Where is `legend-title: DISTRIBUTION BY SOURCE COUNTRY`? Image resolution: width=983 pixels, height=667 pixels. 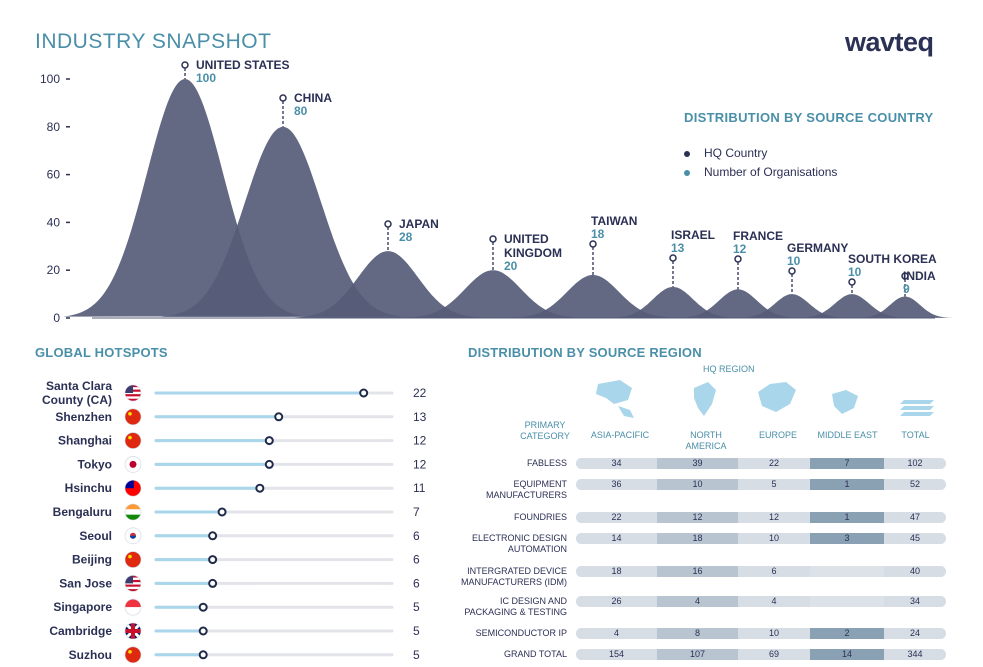 legend-title: DISTRIBUTION BY SOURCE COUNTRY is located at coordinates (809, 117).